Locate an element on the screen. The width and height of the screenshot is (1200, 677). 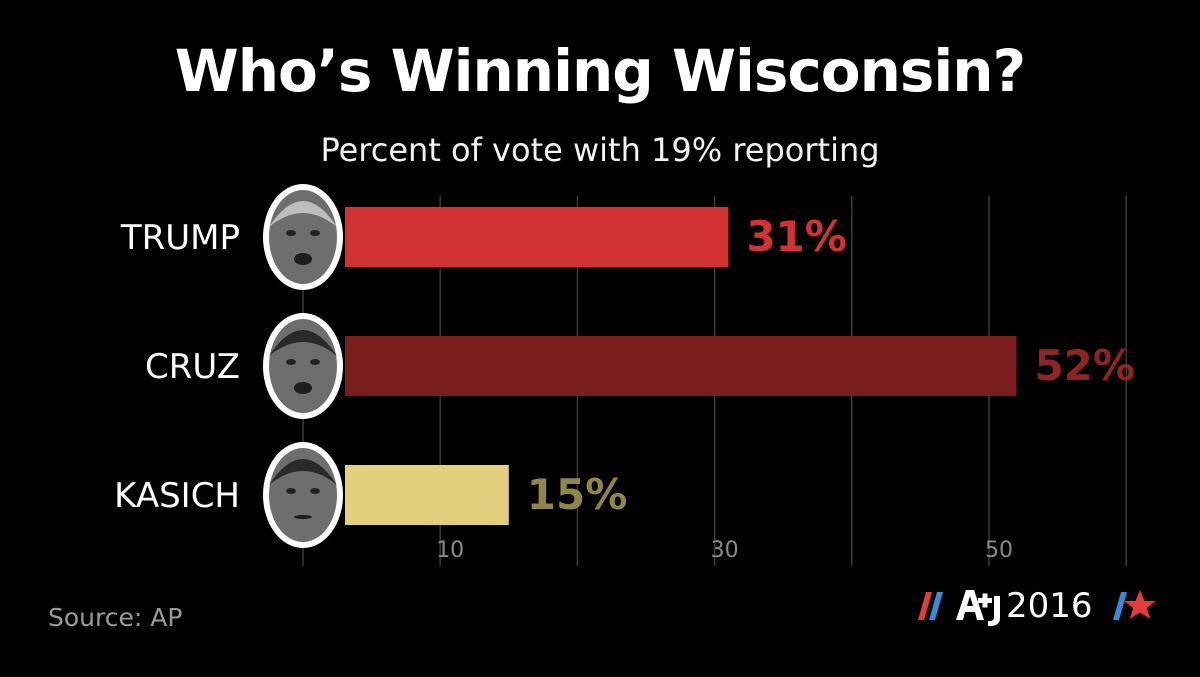
red-star-icon is located at coordinates (1140, 604).